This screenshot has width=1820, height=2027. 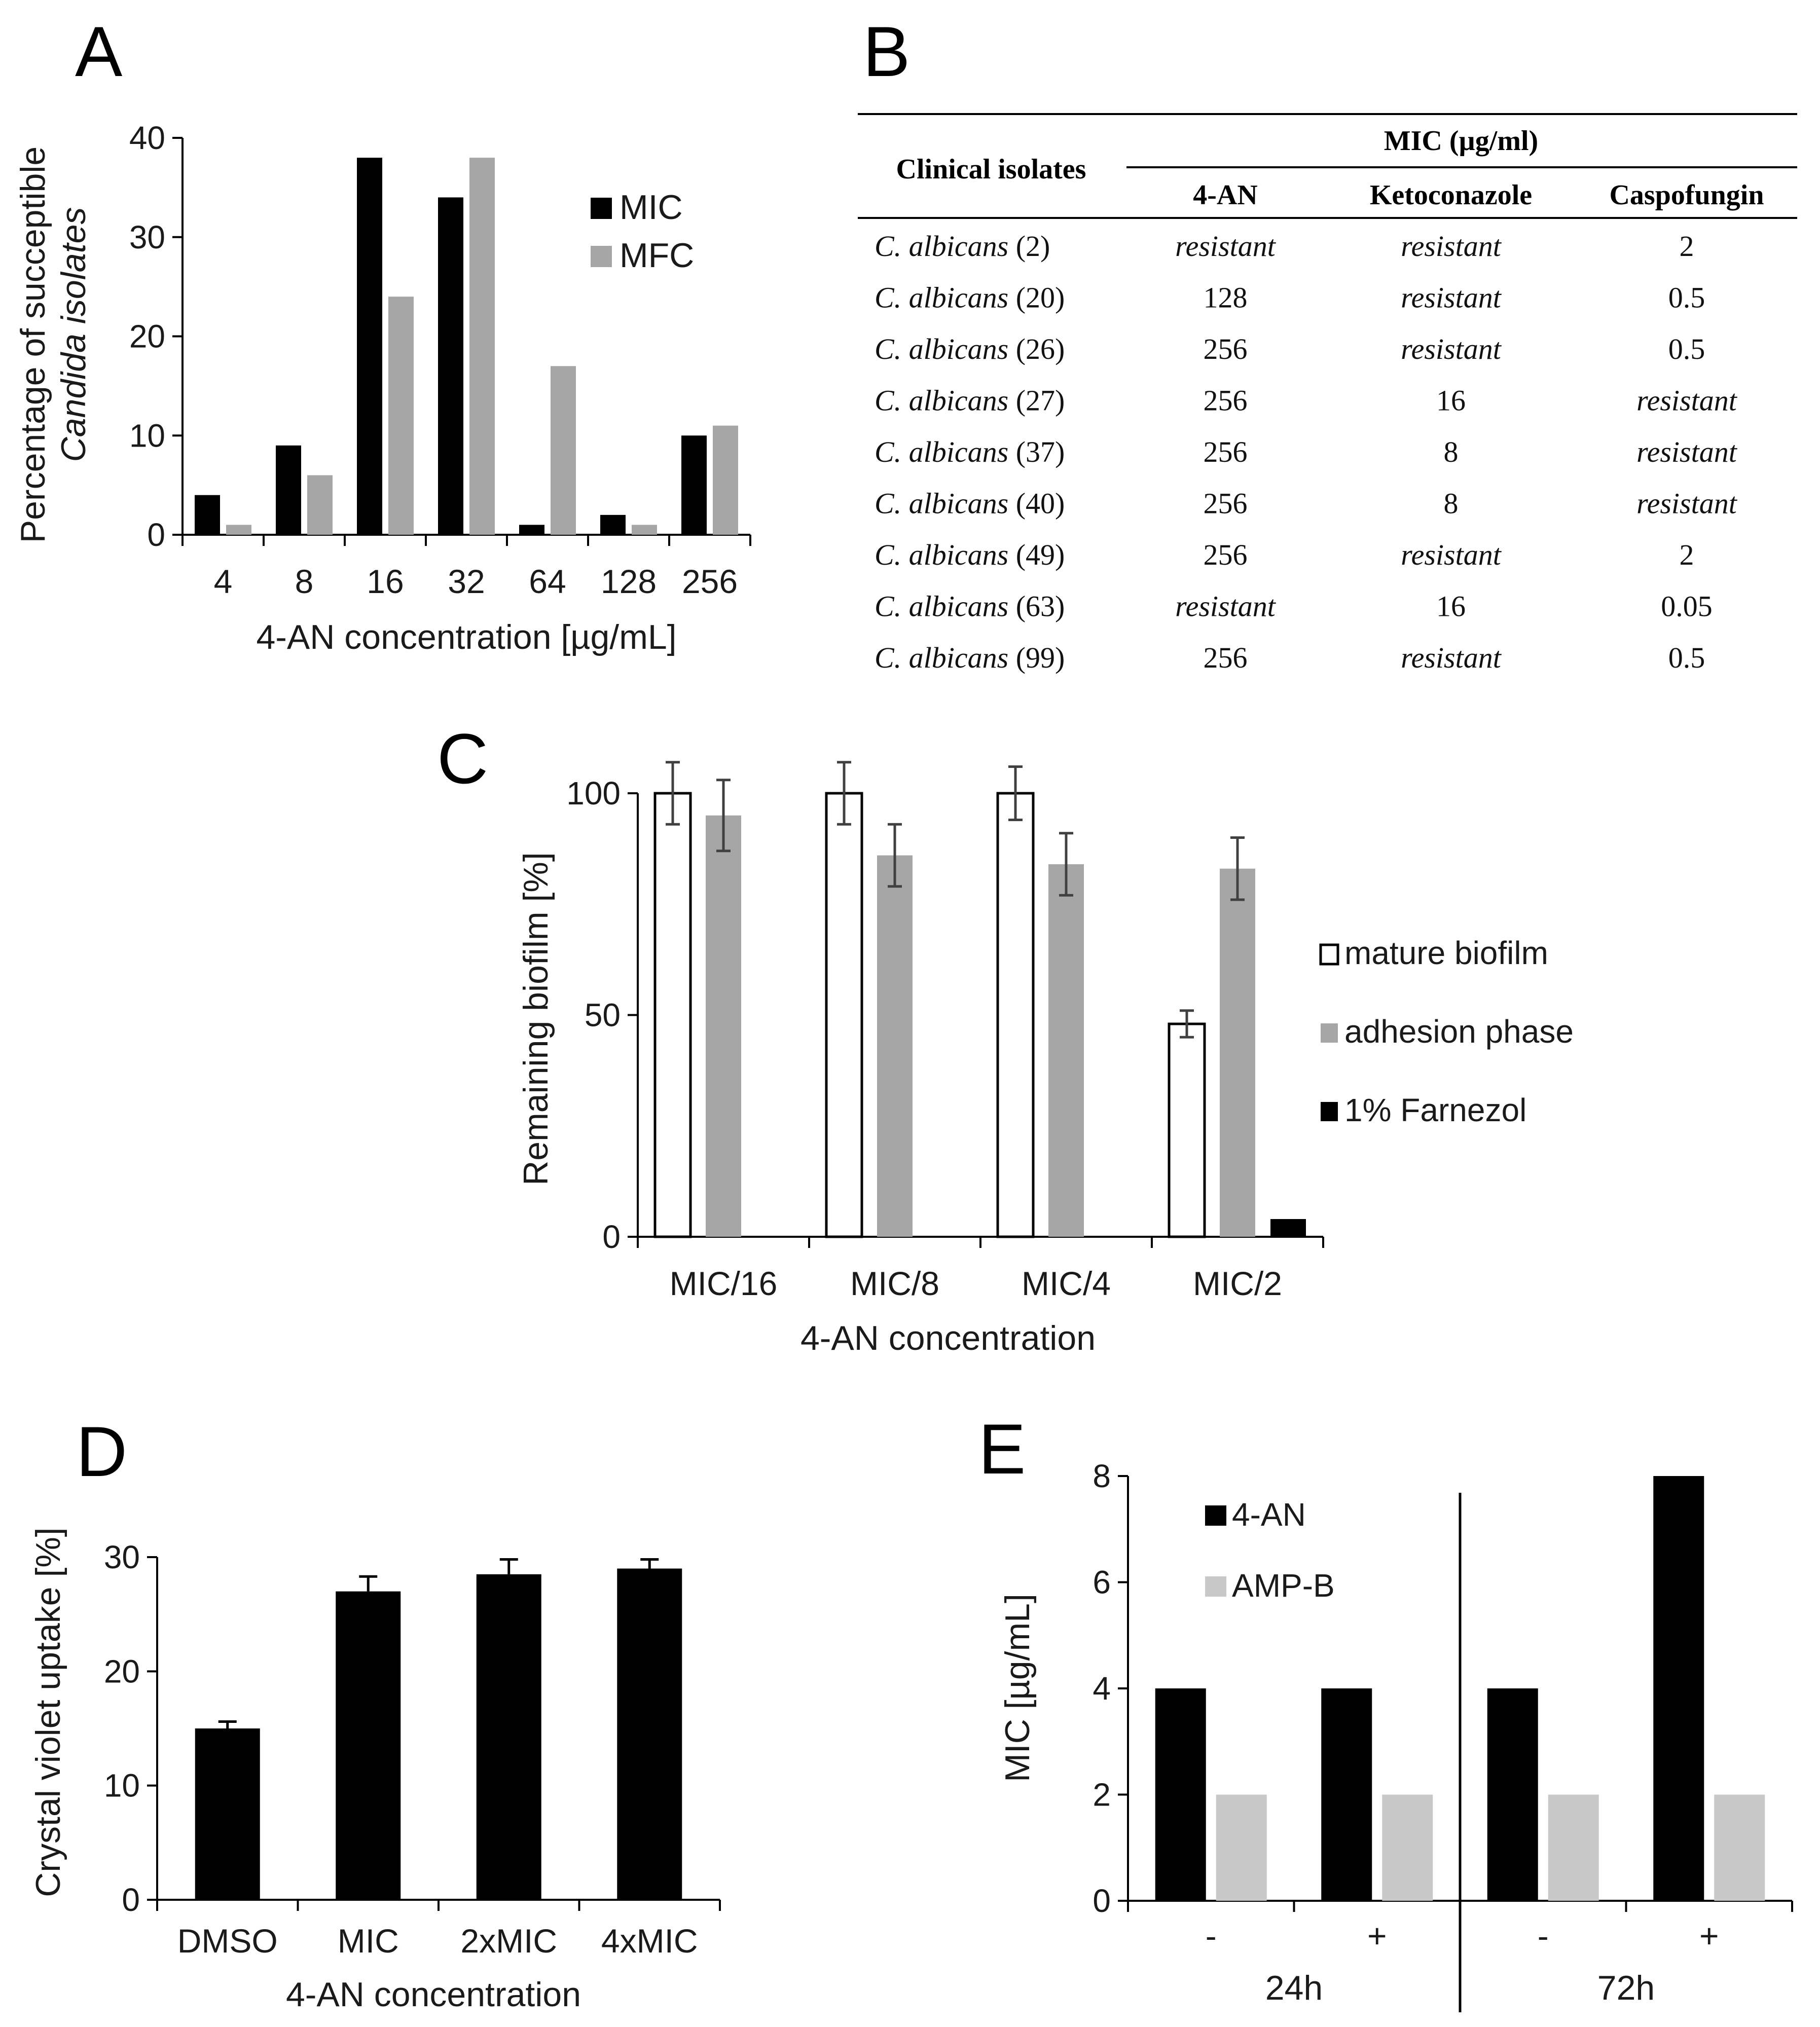 I want to click on panel-a-legend-label-mic: MIC, so click(x=652, y=207).